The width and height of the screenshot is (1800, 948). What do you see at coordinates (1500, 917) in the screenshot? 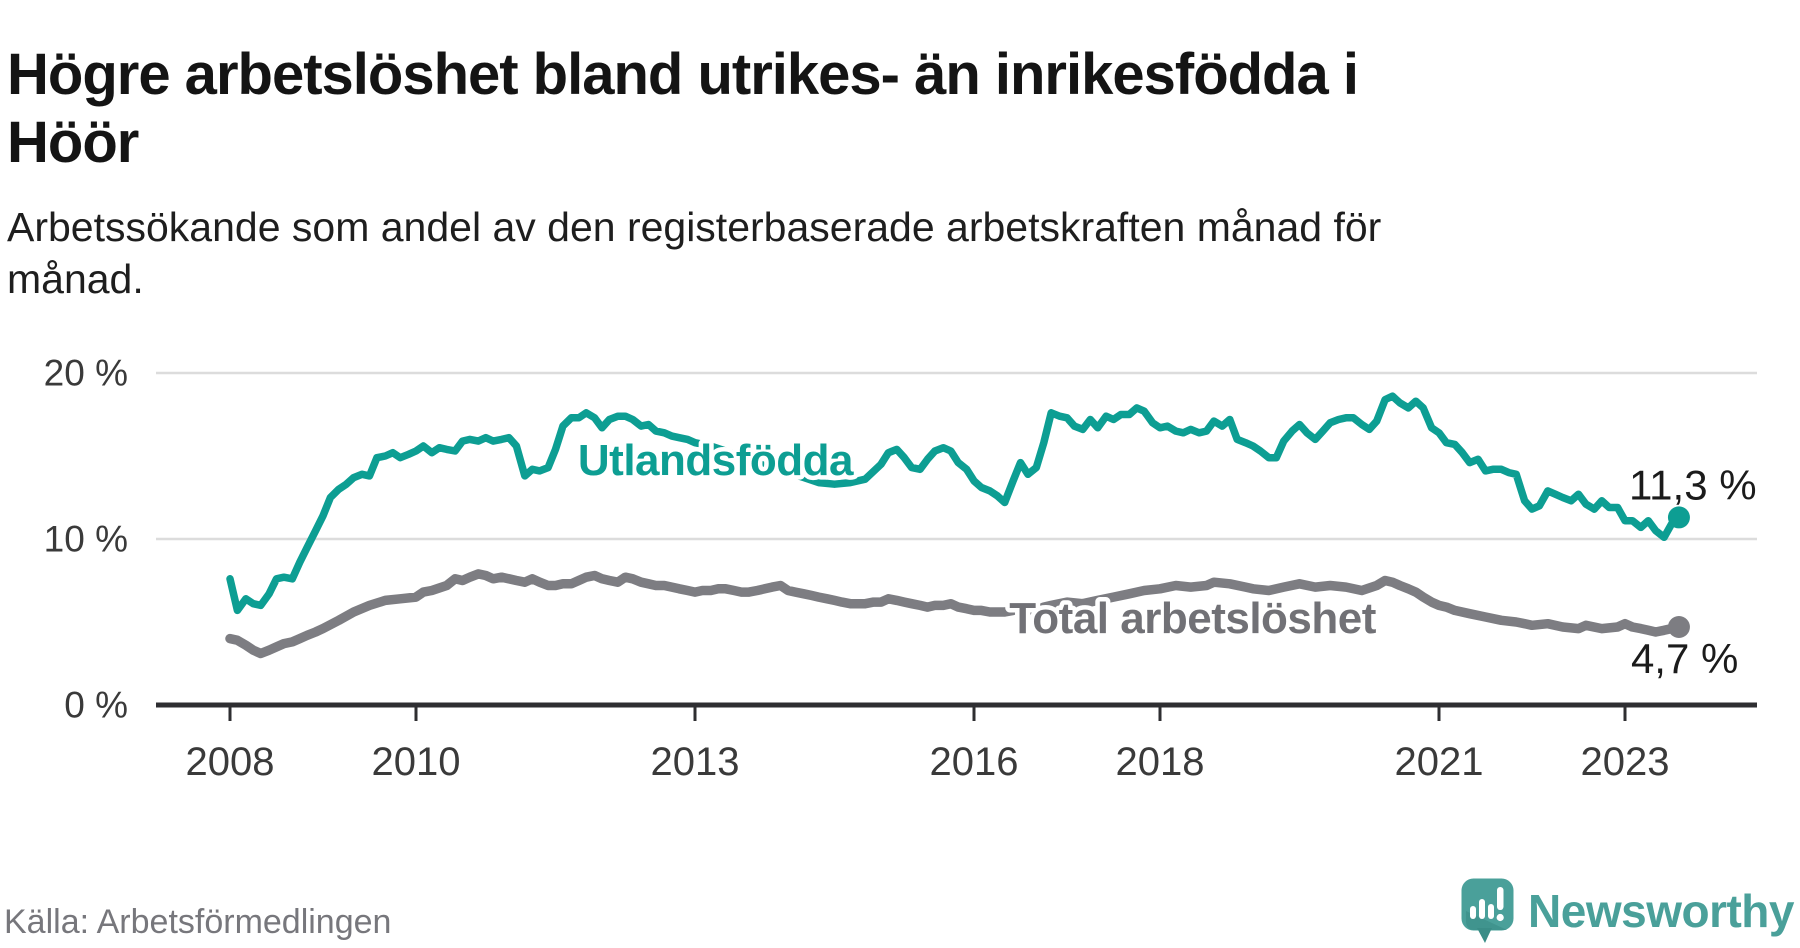
I see `logo-exclamation-dot` at bounding box center [1500, 917].